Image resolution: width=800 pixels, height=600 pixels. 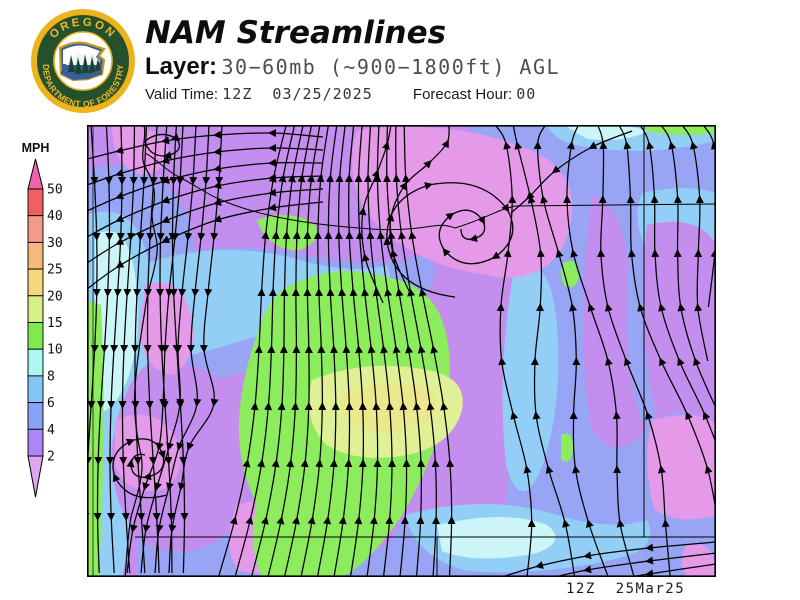 What do you see at coordinates (462, 94) in the screenshot?
I see `forecast-hour-label: Forecast Hour:` at bounding box center [462, 94].